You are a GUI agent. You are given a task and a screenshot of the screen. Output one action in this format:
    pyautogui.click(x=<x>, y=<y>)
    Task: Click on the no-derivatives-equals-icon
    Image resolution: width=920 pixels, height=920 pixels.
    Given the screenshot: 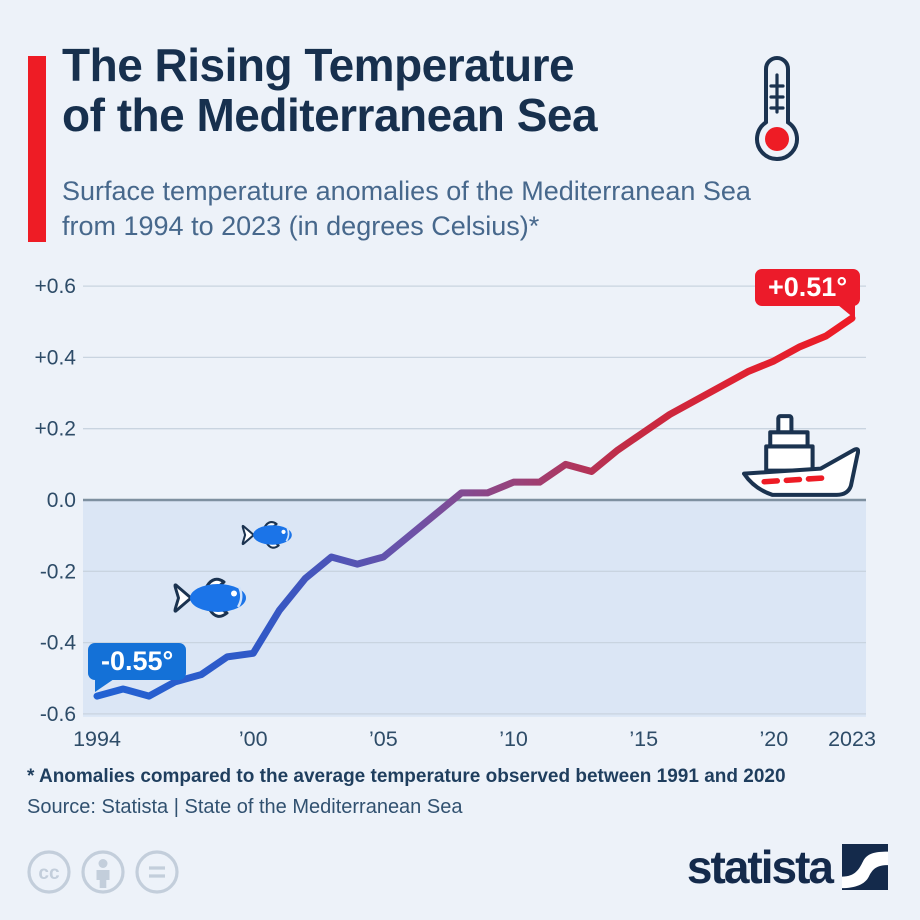 What is the action you would take?
    pyautogui.click(x=157, y=872)
    